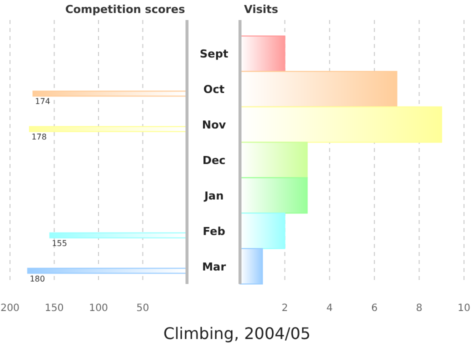  Describe the element at coordinates (214, 54) in the screenshot. I see `y-tick-label: Sept` at that location.